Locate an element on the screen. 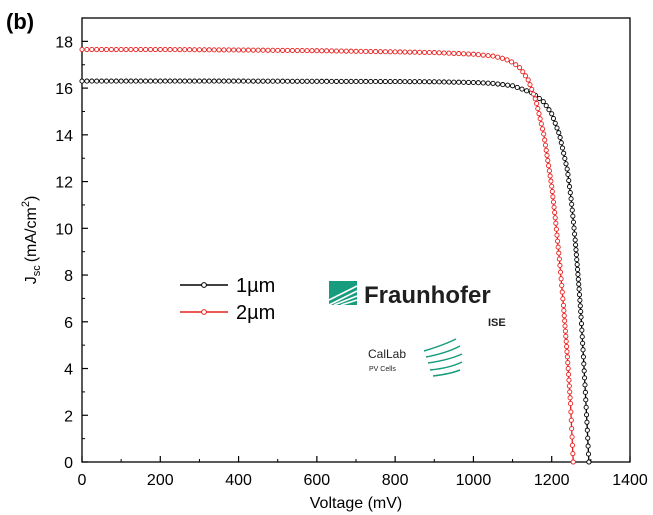  x-tick-label: 800 is located at coordinates (395, 480).